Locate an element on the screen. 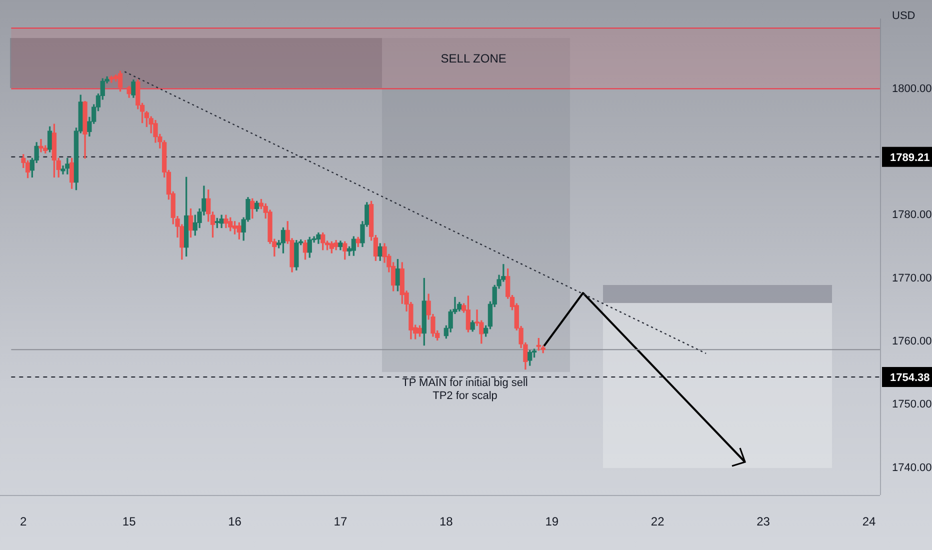 The width and height of the screenshot is (932, 550). x-tick-label: 19 is located at coordinates (552, 521).